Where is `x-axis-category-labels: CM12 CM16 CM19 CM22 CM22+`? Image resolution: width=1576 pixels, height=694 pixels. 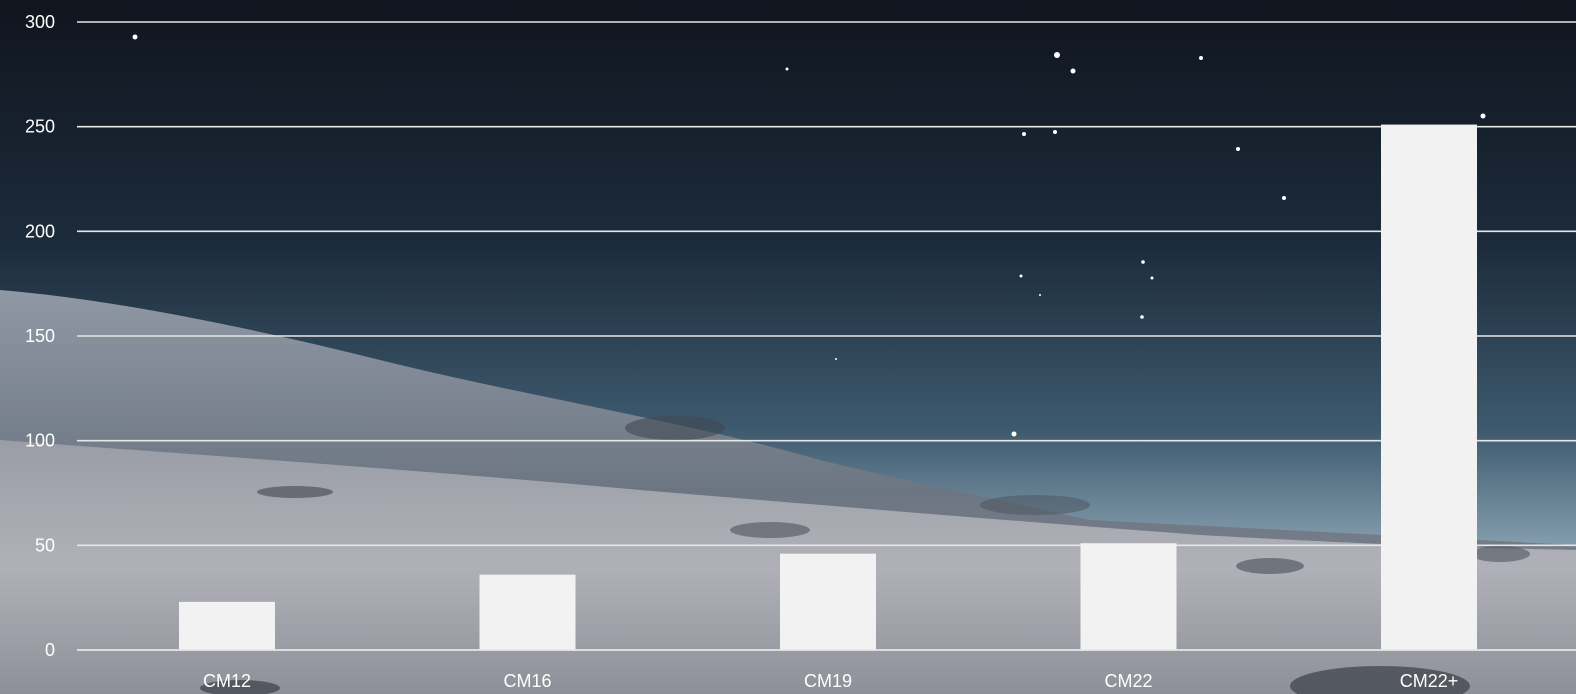
x-axis-category-labels: CM12 CM16 CM19 CM22 CM22+ is located at coordinates (830, 681).